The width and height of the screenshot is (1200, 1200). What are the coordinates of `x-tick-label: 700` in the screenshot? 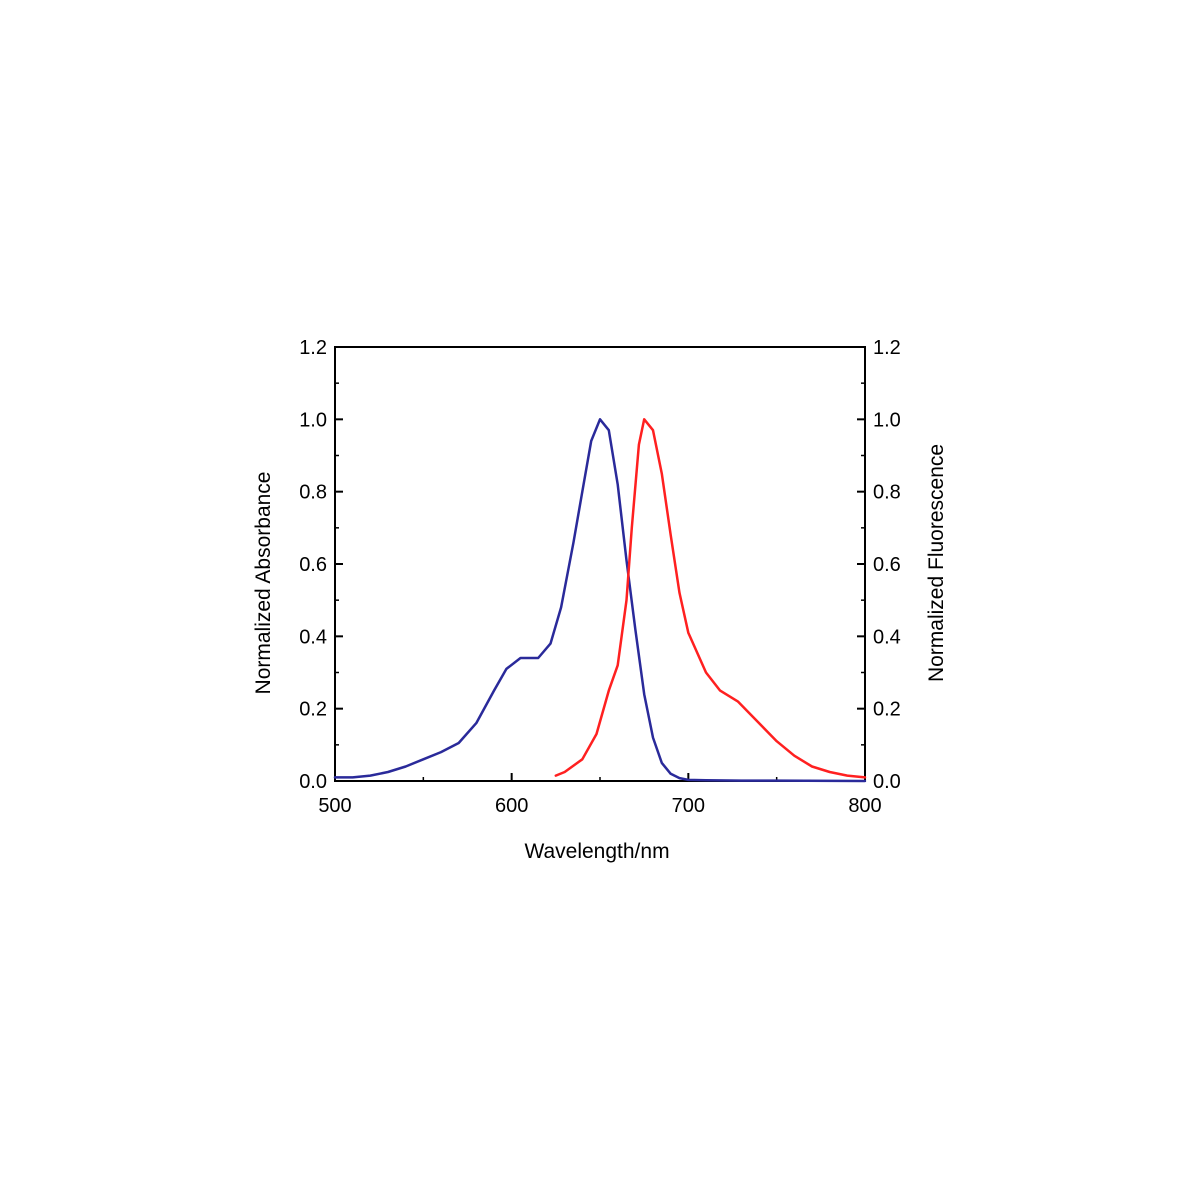 It's located at (688, 806).